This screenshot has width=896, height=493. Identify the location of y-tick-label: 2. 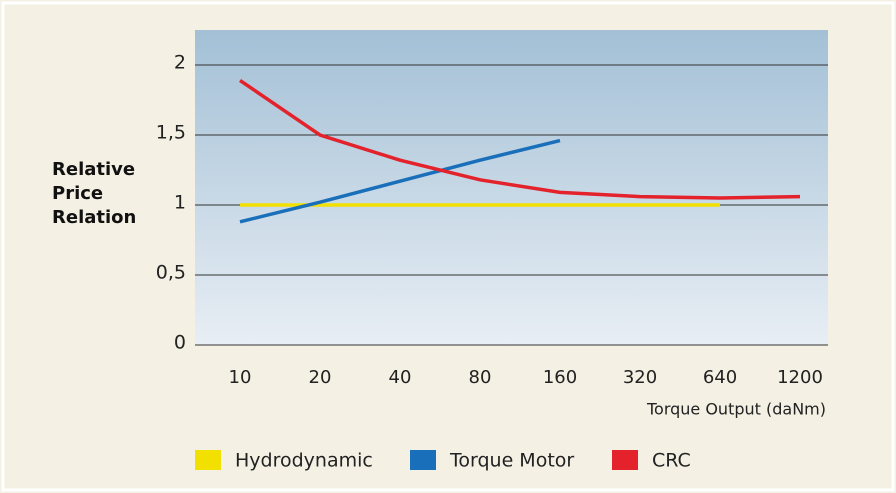
(180, 63).